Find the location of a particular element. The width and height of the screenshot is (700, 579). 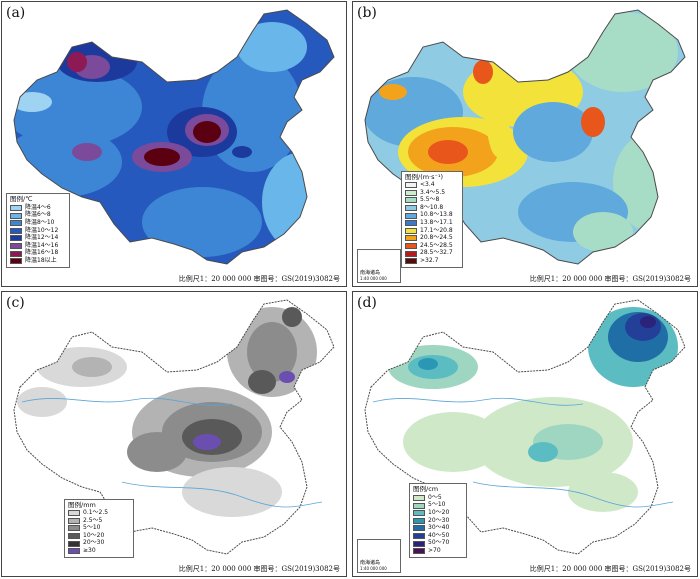

inset-label-d: 南海诸岛 is located at coordinates (370, 563).